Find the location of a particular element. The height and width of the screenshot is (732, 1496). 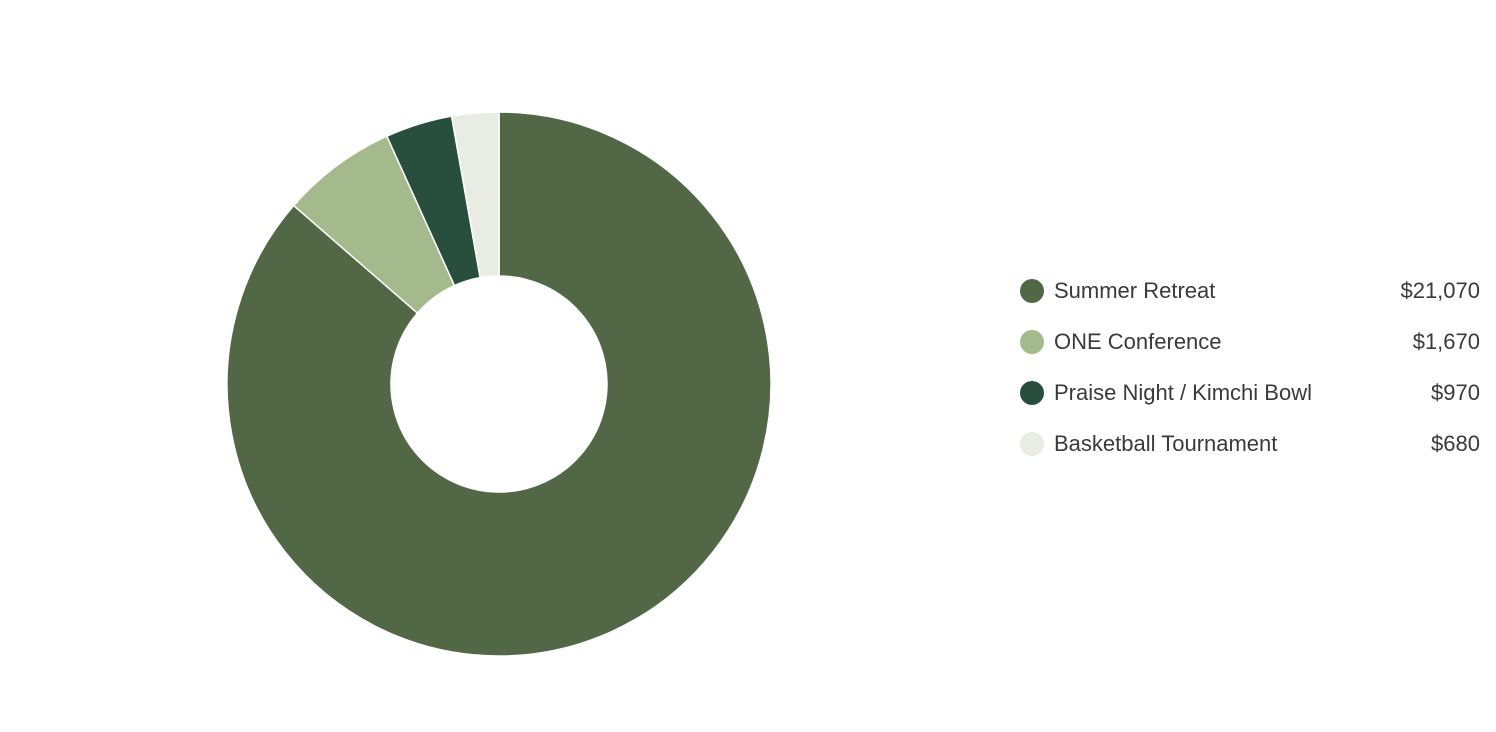

legend-label: Praise Night / Kimchi Bowl is located at coordinates (1183, 392).